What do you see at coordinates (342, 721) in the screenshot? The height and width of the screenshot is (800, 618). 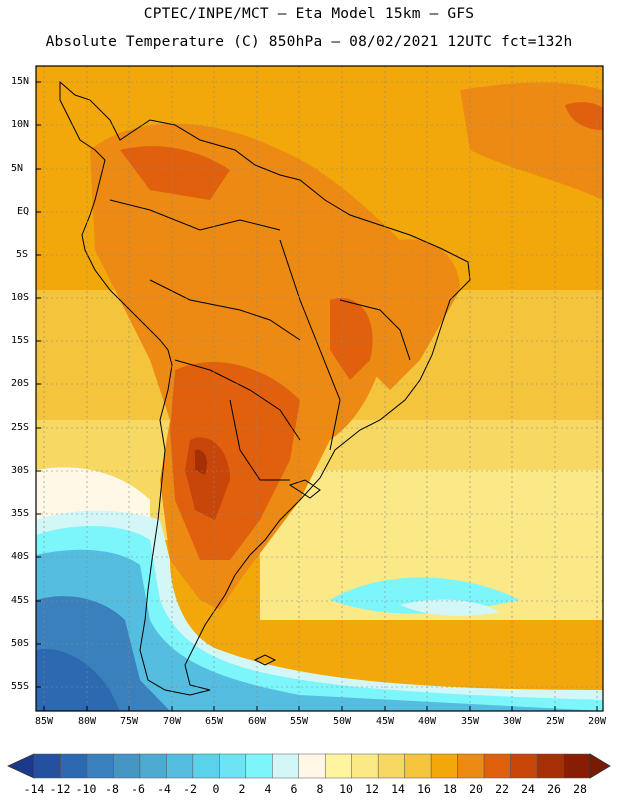 I see `lon-label: 50W` at bounding box center [342, 721].